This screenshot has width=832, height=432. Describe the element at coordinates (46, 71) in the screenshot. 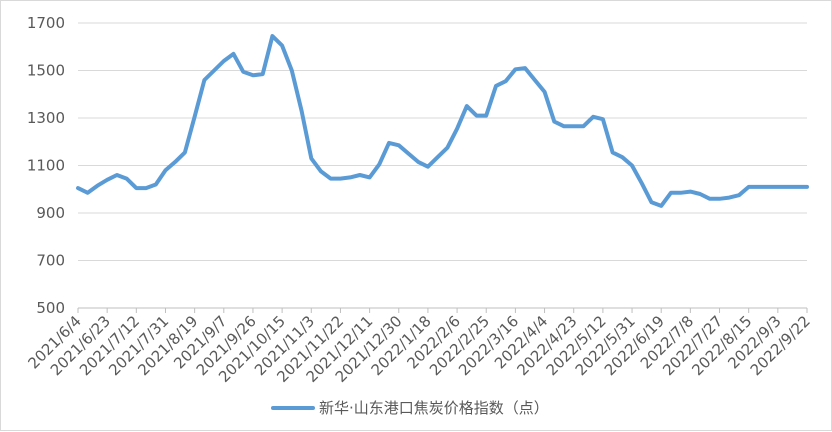

I see `y-tick-label: 1500` at that location.